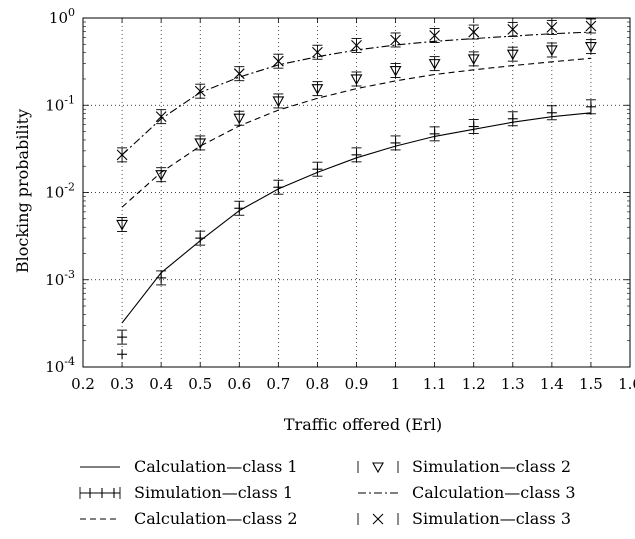 The height and width of the screenshot is (539, 635). I want to click on x-tick-label: 0.7, so click(278, 384).